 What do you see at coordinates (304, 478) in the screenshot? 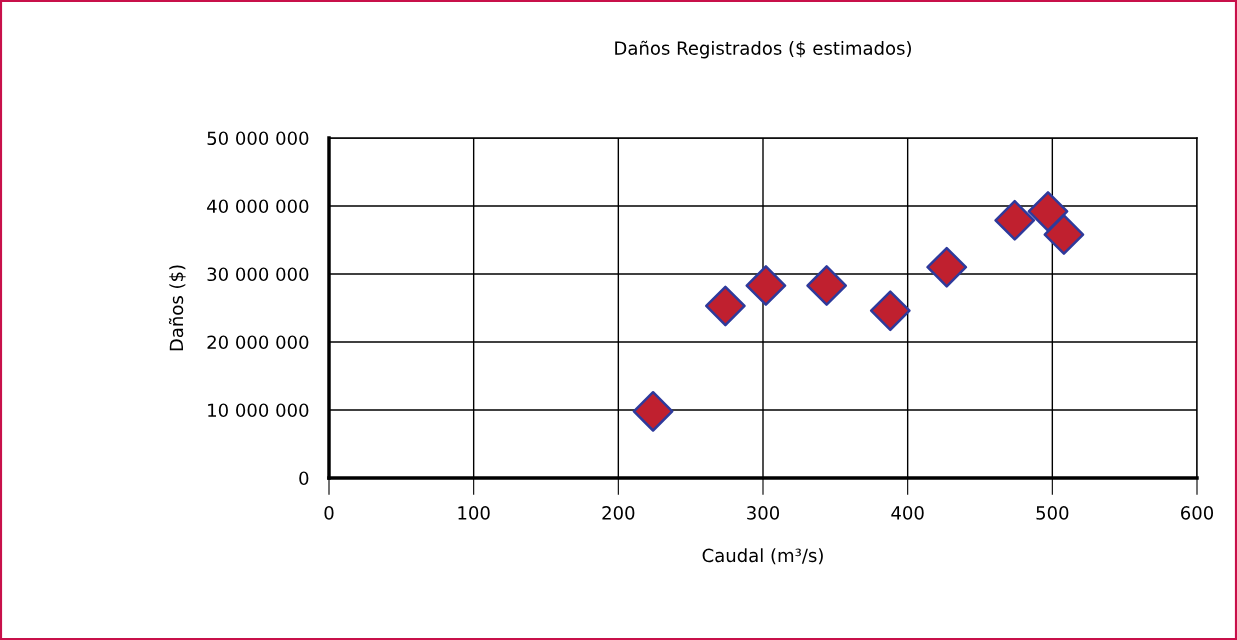
I see `y-tick-label: 0` at bounding box center [304, 478].